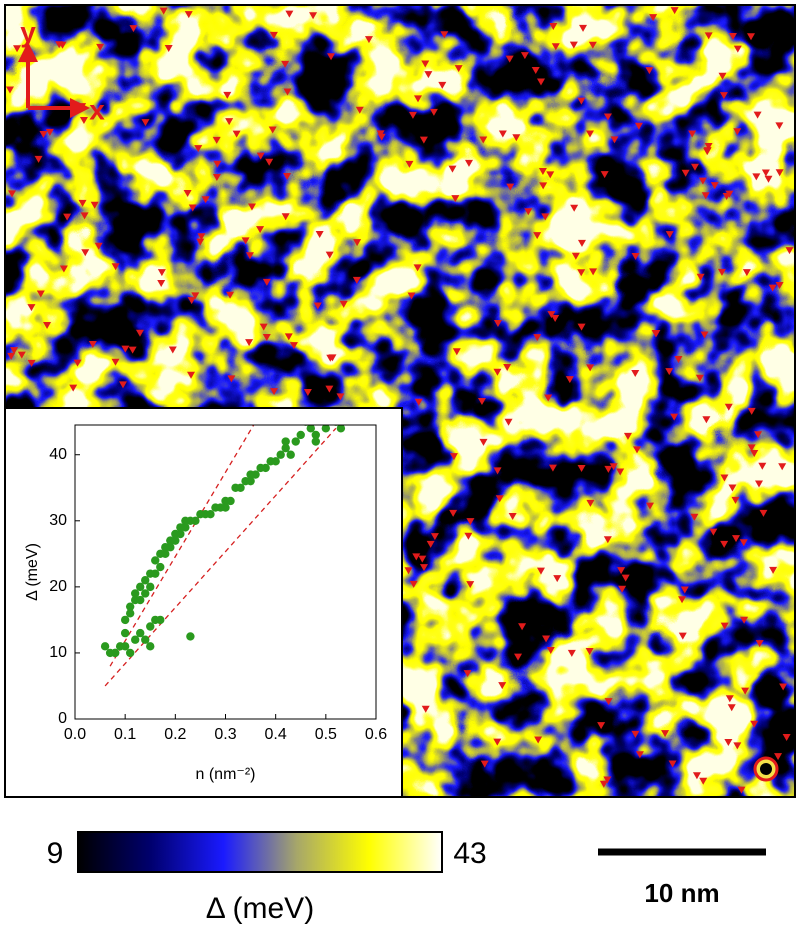  I want to click on marker-dot, so click(766, 769).